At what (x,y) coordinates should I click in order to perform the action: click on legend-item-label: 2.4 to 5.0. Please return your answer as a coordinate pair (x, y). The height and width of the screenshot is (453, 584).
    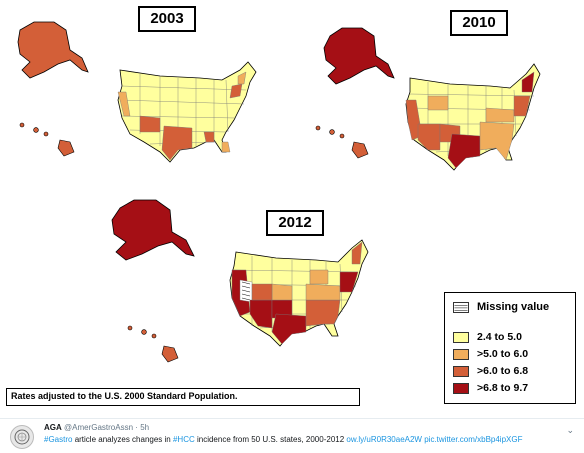
    Looking at the image, I should click on (499, 337).